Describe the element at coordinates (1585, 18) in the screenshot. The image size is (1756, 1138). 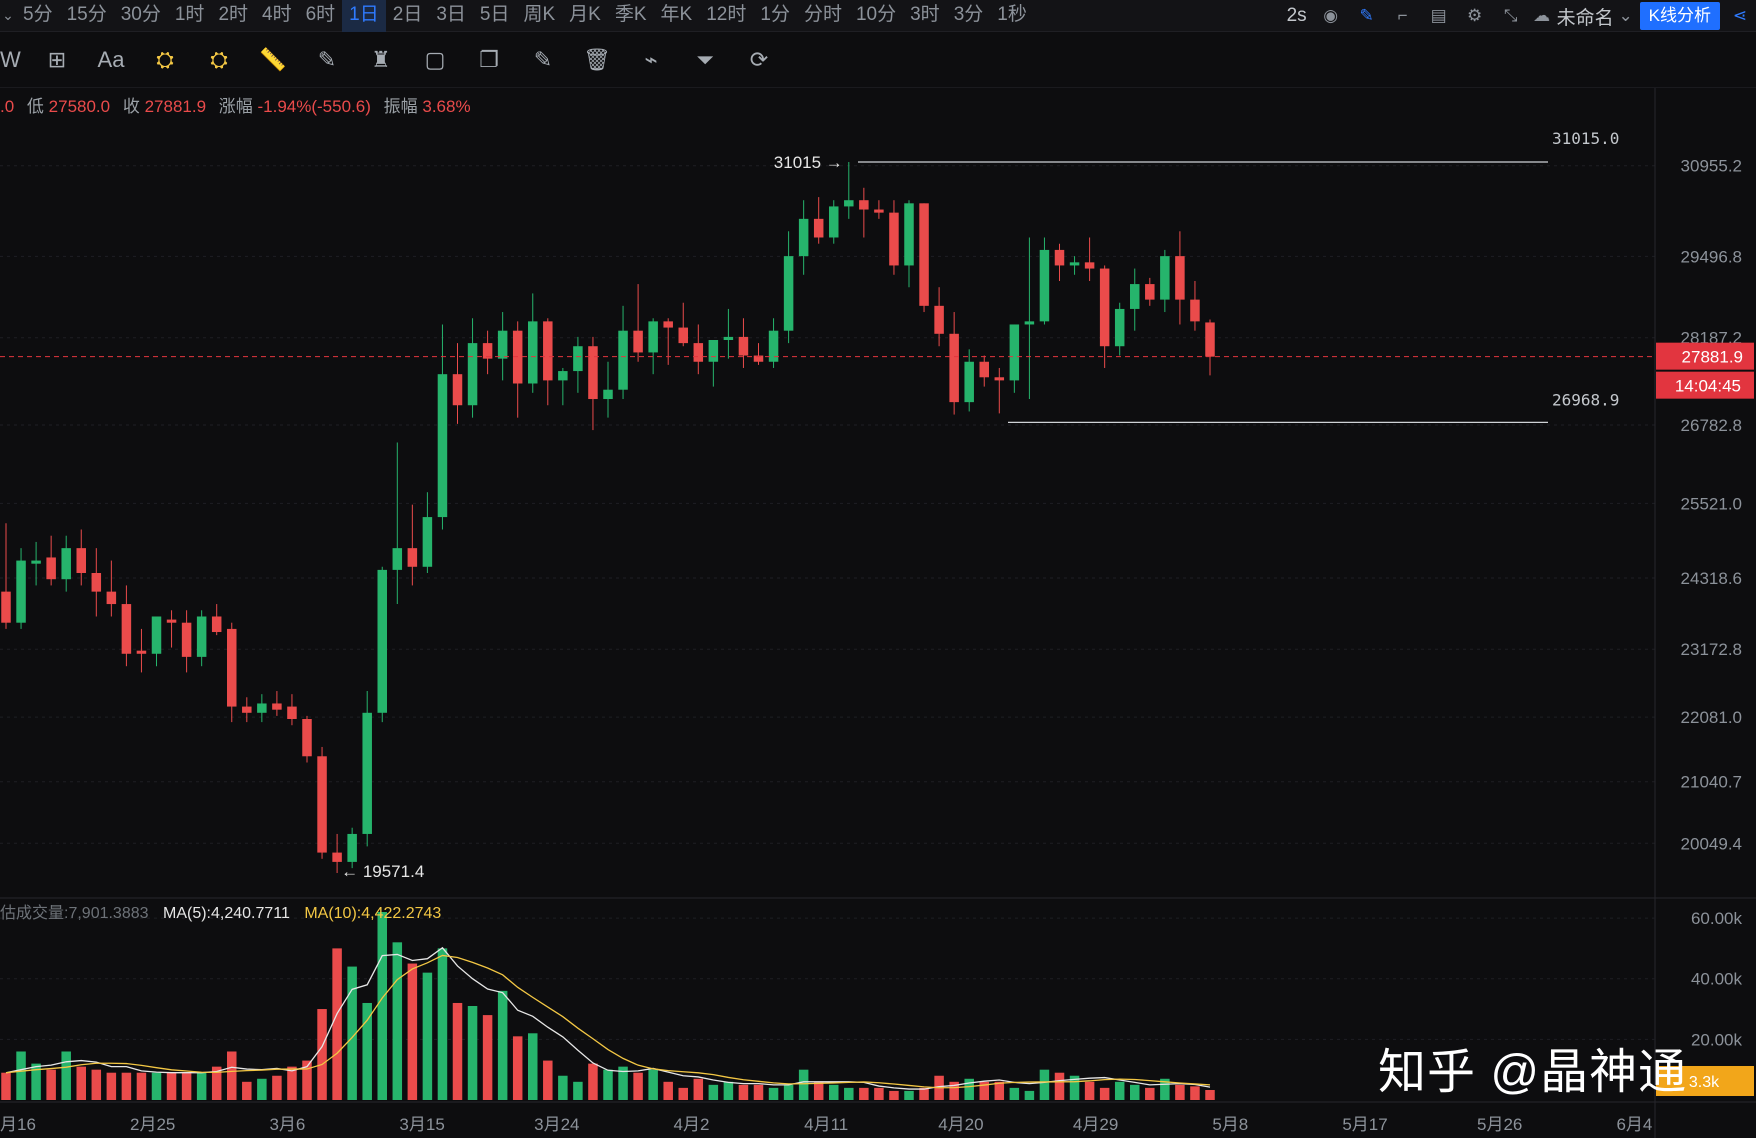
I see `layout-name: 未命名` at that location.